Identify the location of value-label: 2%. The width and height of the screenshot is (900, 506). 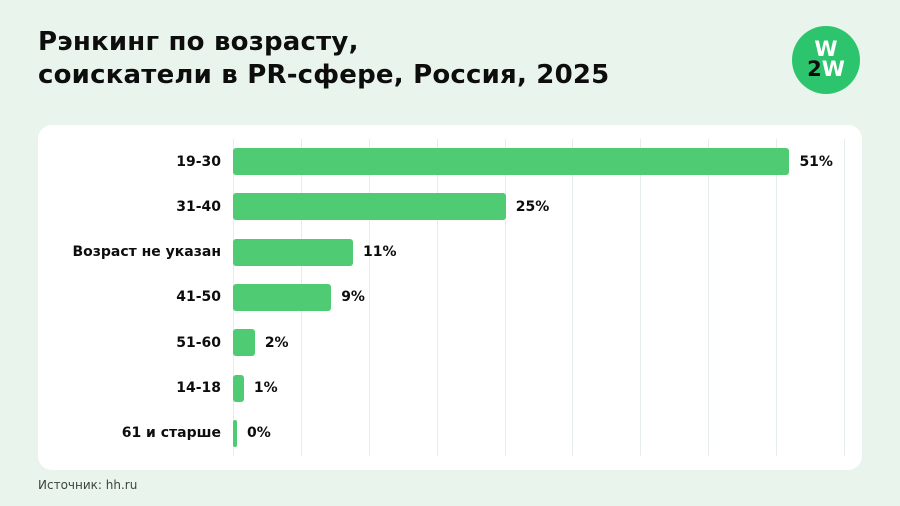
(276, 342).